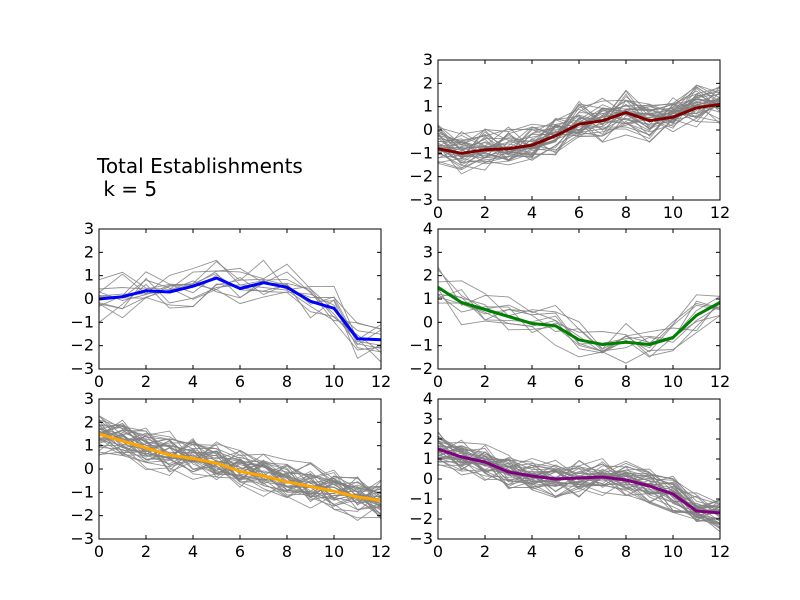 This screenshot has width=800, height=600. What do you see at coordinates (199, 166) in the screenshot?
I see `figure-title-line-1: Total Establishments` at bounding box center [199, 166].